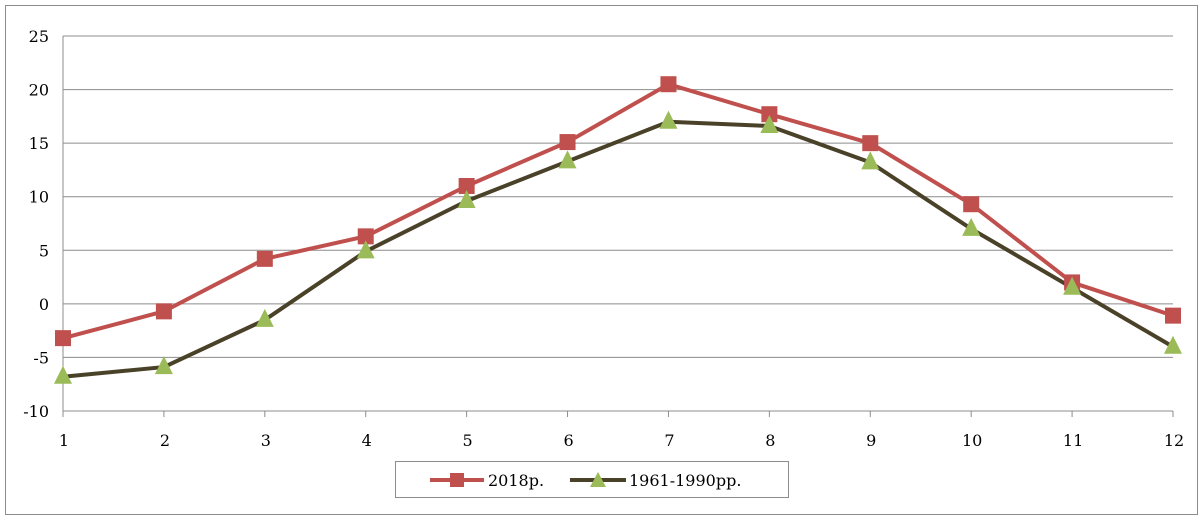 This screenshot has height=521, width=1204. Describe the element at coordinates (685, 480) in the screenshot. I see `legend-label-2: 1961-1990рр.` at that location.